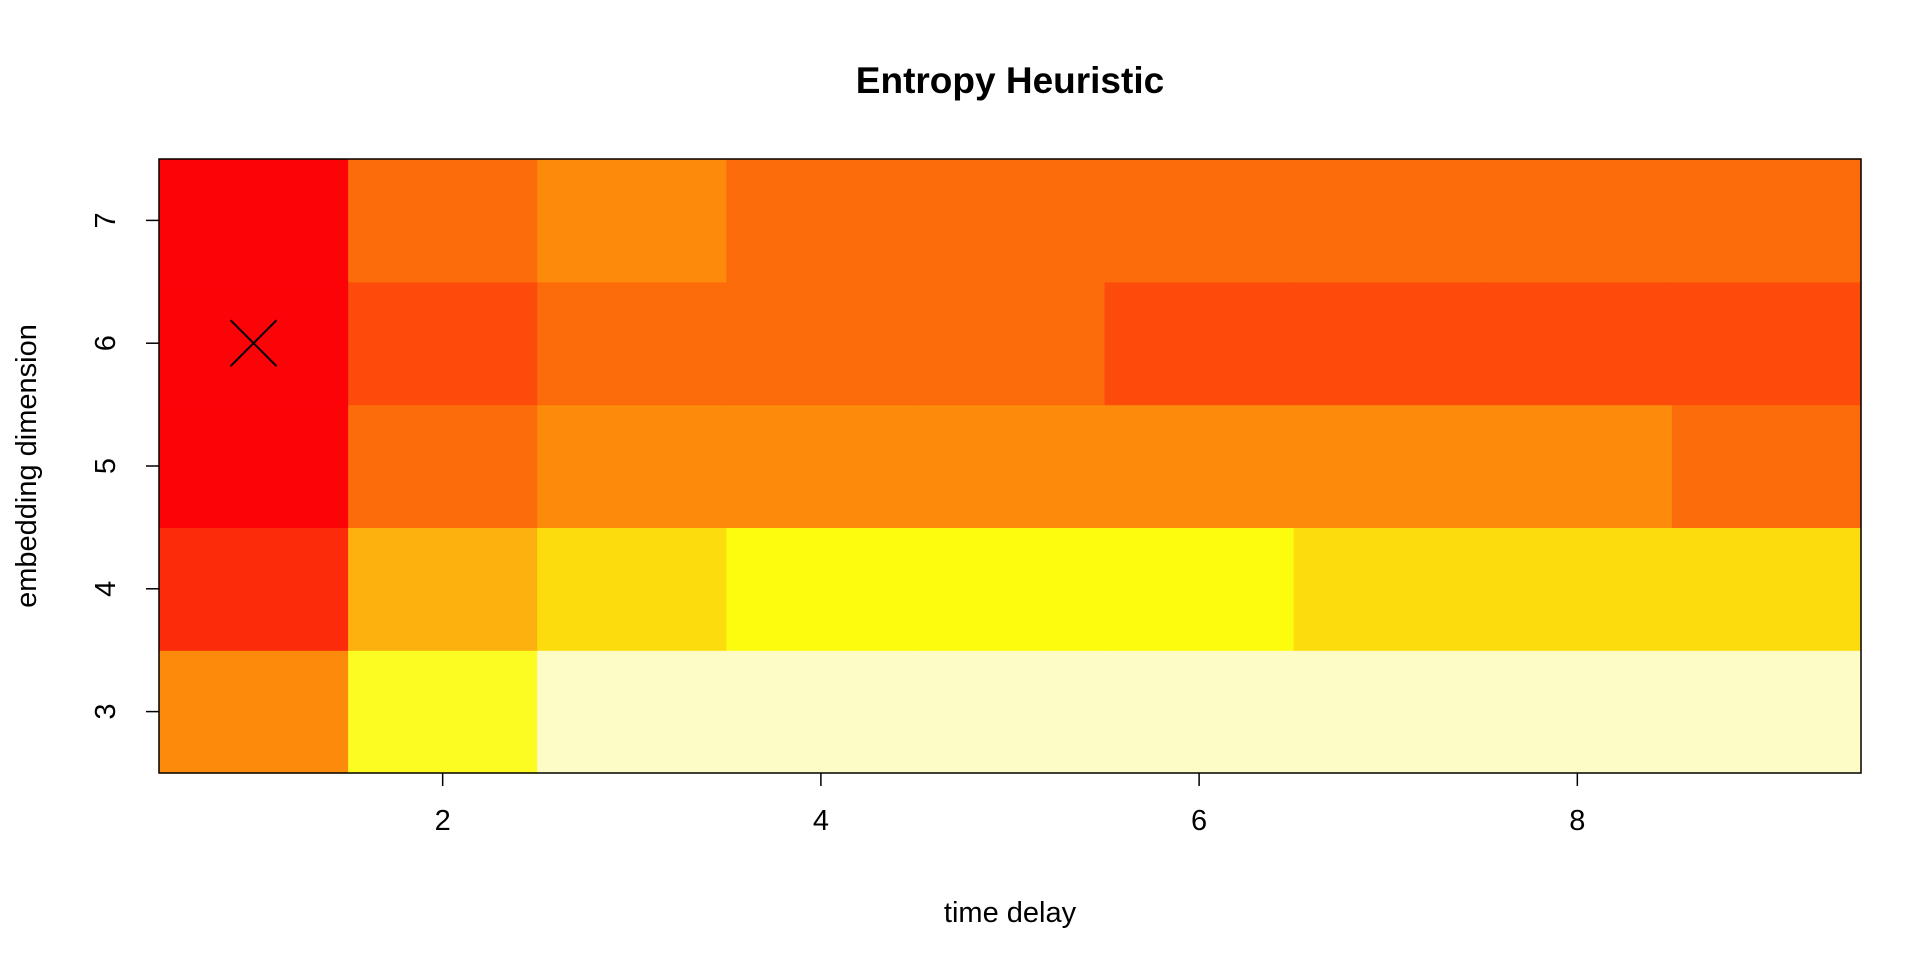  What do you see at coordinates (1010, 805) in the screenshot?
I see `x-axis: 2 4 6 8` at bounding box center [1010, 805].